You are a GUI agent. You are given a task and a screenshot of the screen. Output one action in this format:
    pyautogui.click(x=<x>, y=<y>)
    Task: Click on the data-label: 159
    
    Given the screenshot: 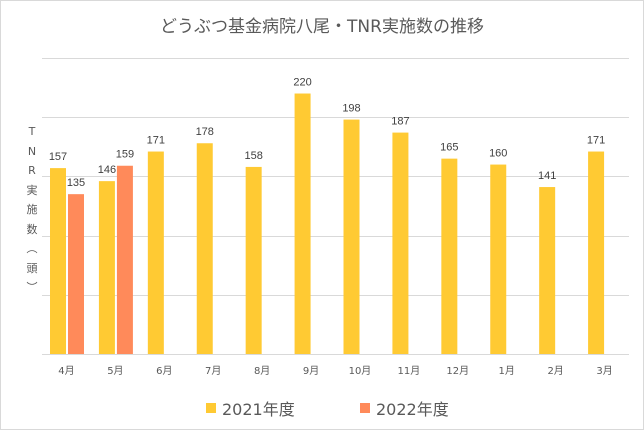 What is the action you would take?
    pyautogui.click(x=125, y=155)
    